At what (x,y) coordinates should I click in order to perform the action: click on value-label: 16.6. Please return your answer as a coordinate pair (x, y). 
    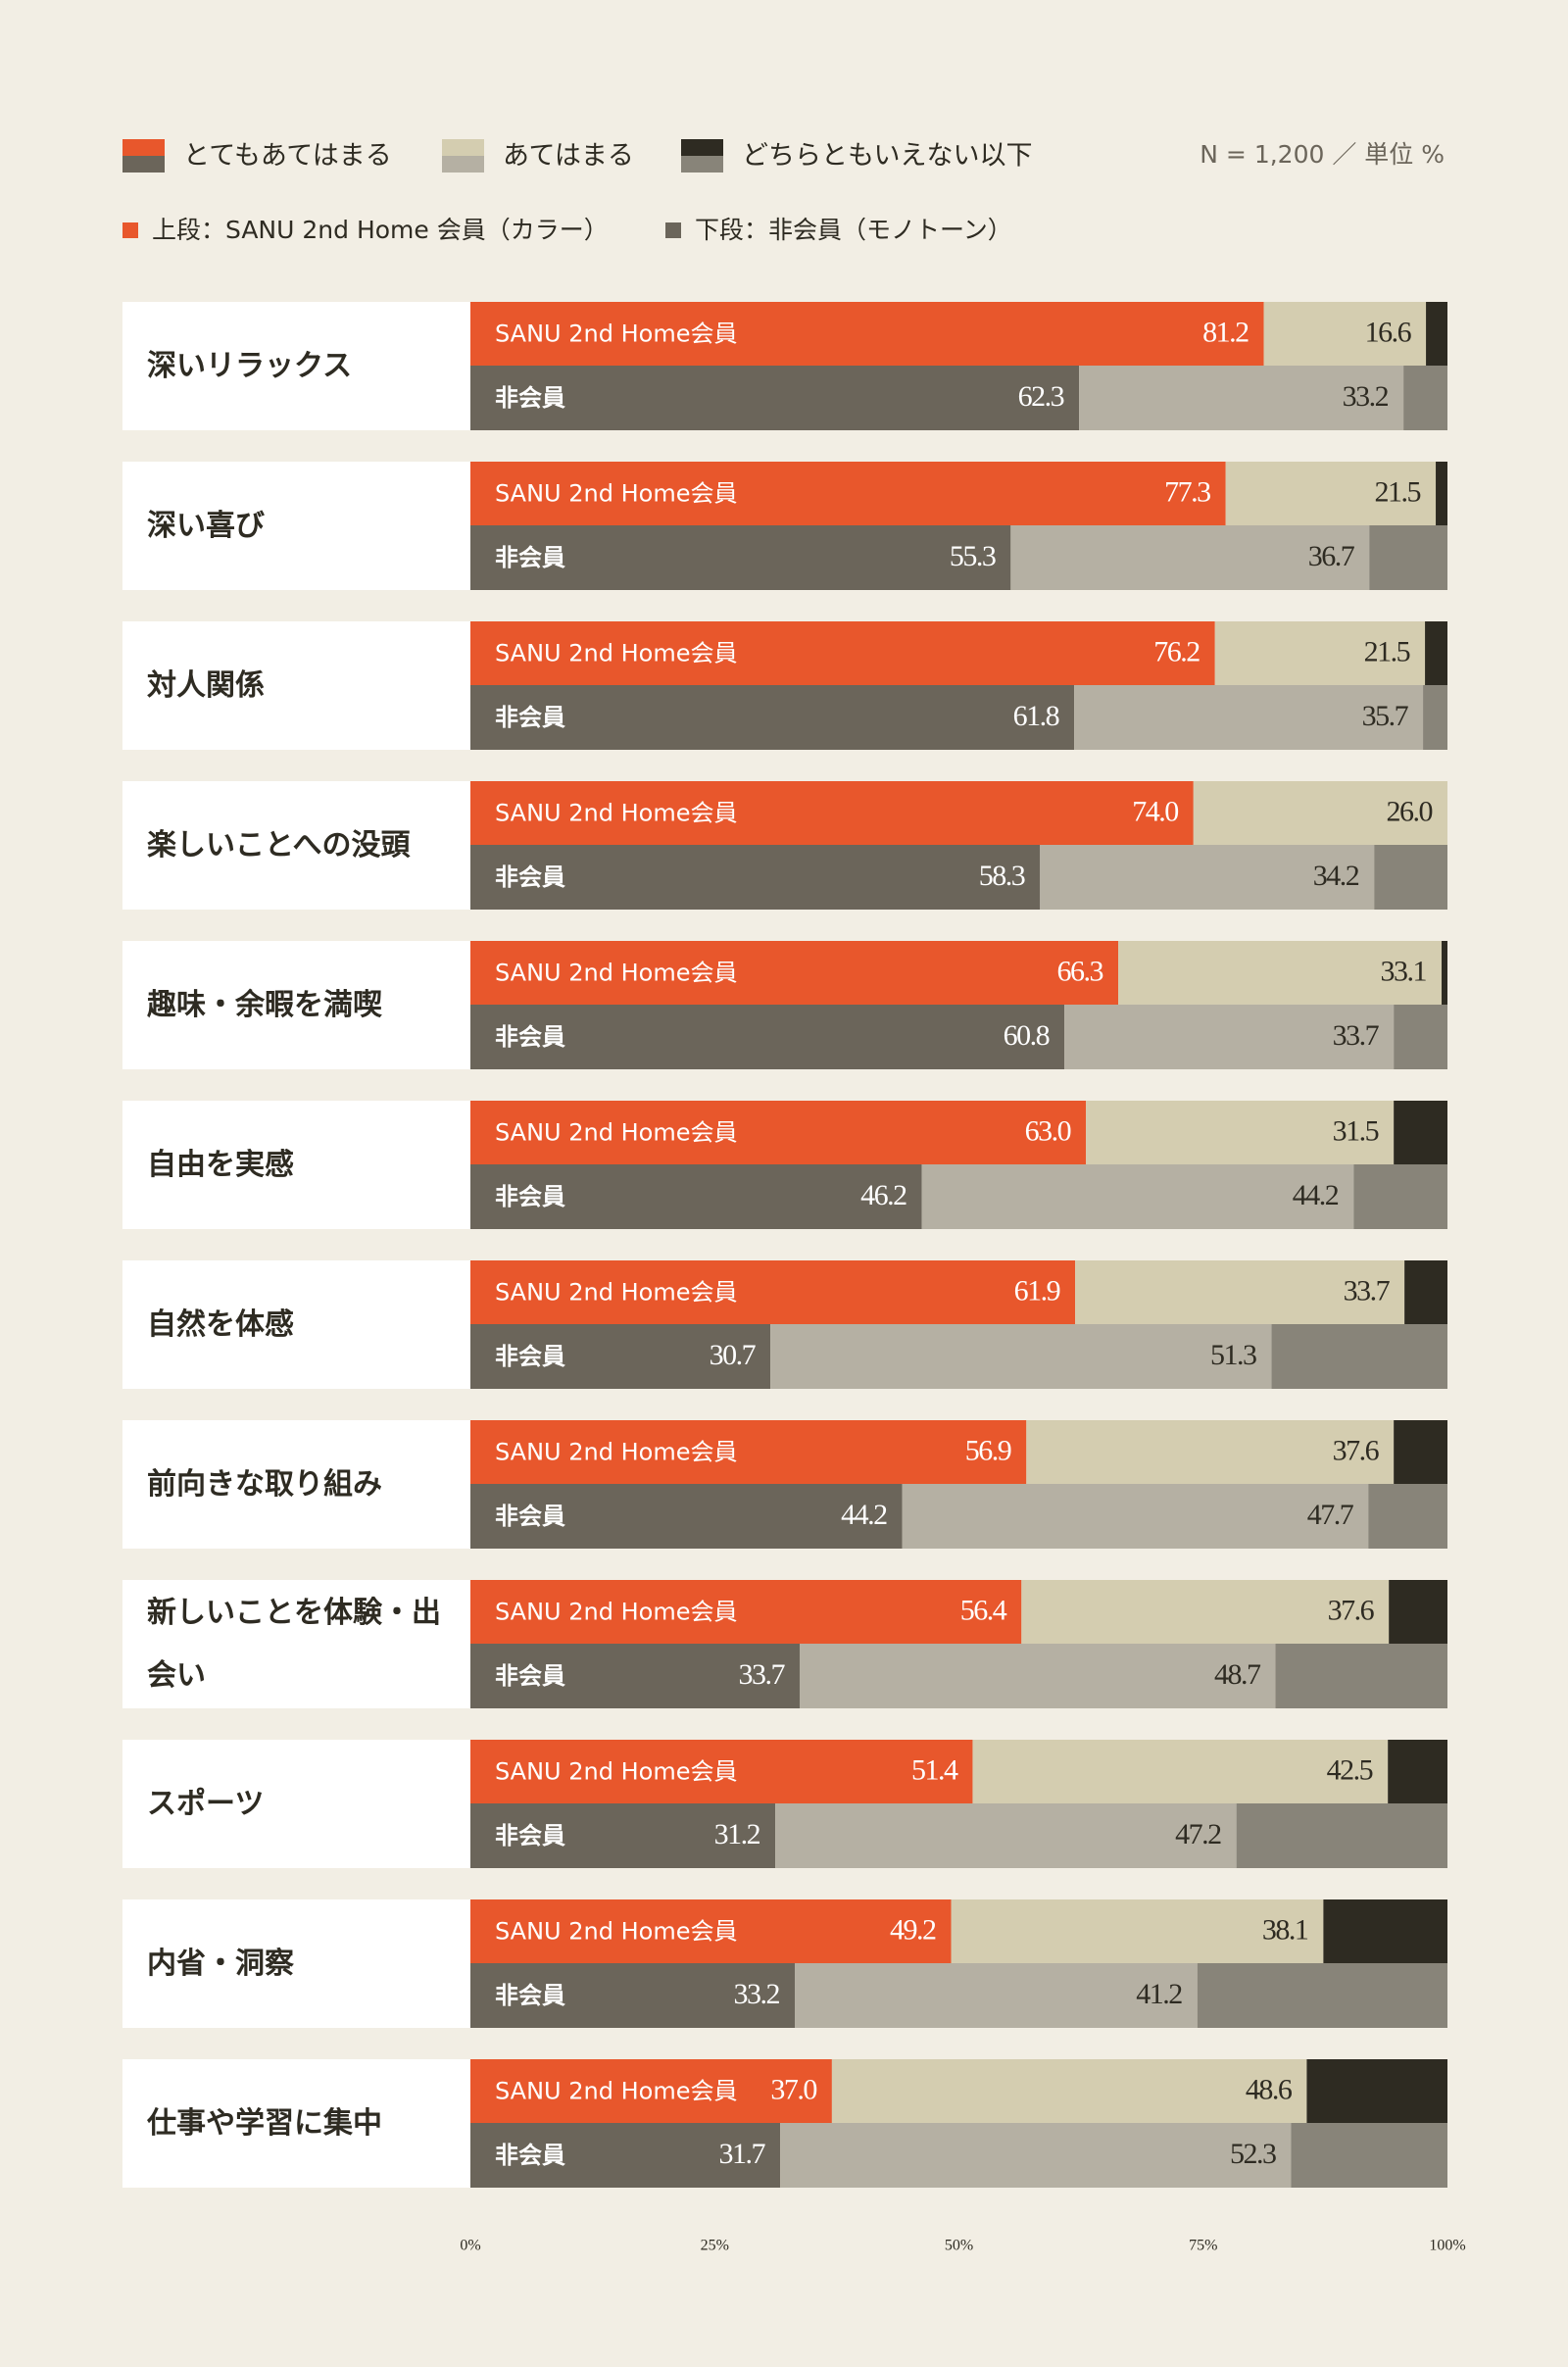
    Looking at the image, I should click on (1388, 332).